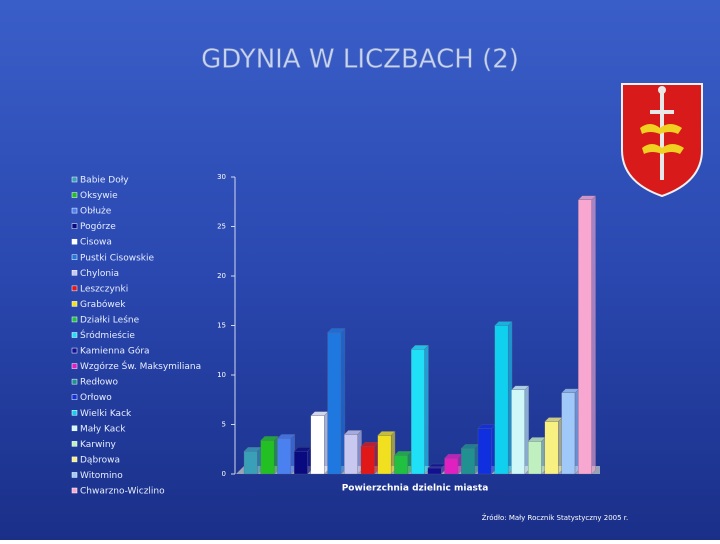 The image size is (720, 544). Describe the element at coordinates (122, 492) in the screenshot. I see `legend-label: Chwarzno-Wiczlino` at that location.